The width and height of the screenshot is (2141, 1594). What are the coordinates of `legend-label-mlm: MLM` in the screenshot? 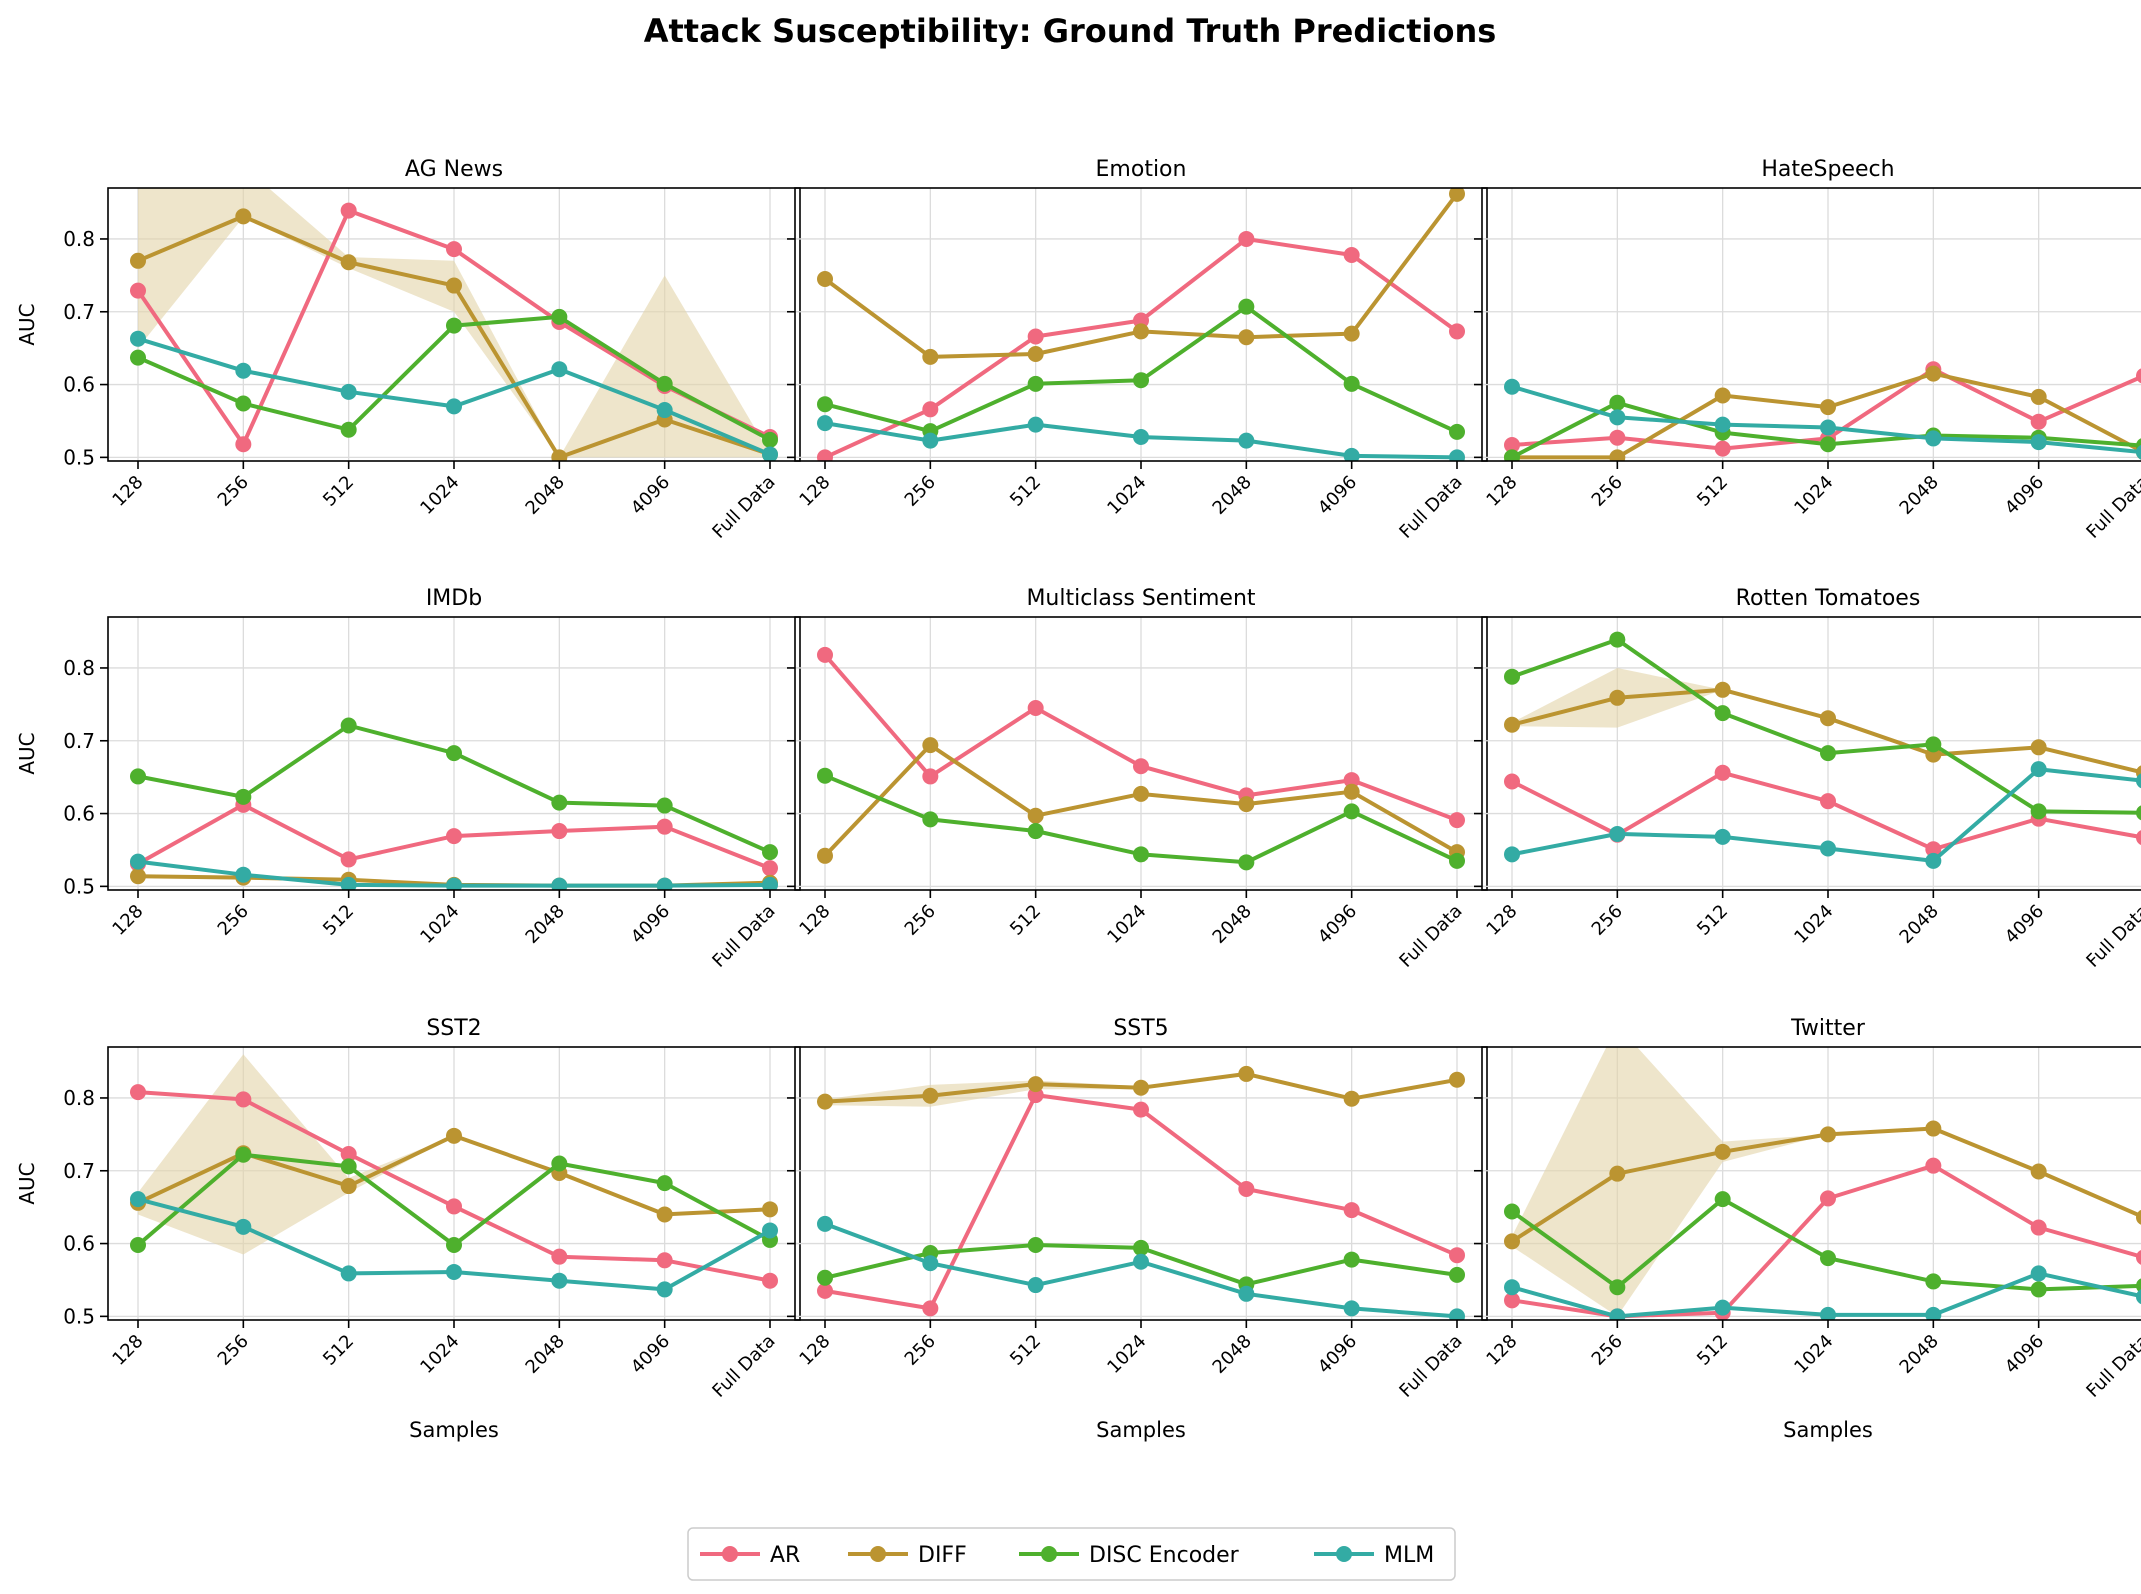 It's located at (1409, 1555).